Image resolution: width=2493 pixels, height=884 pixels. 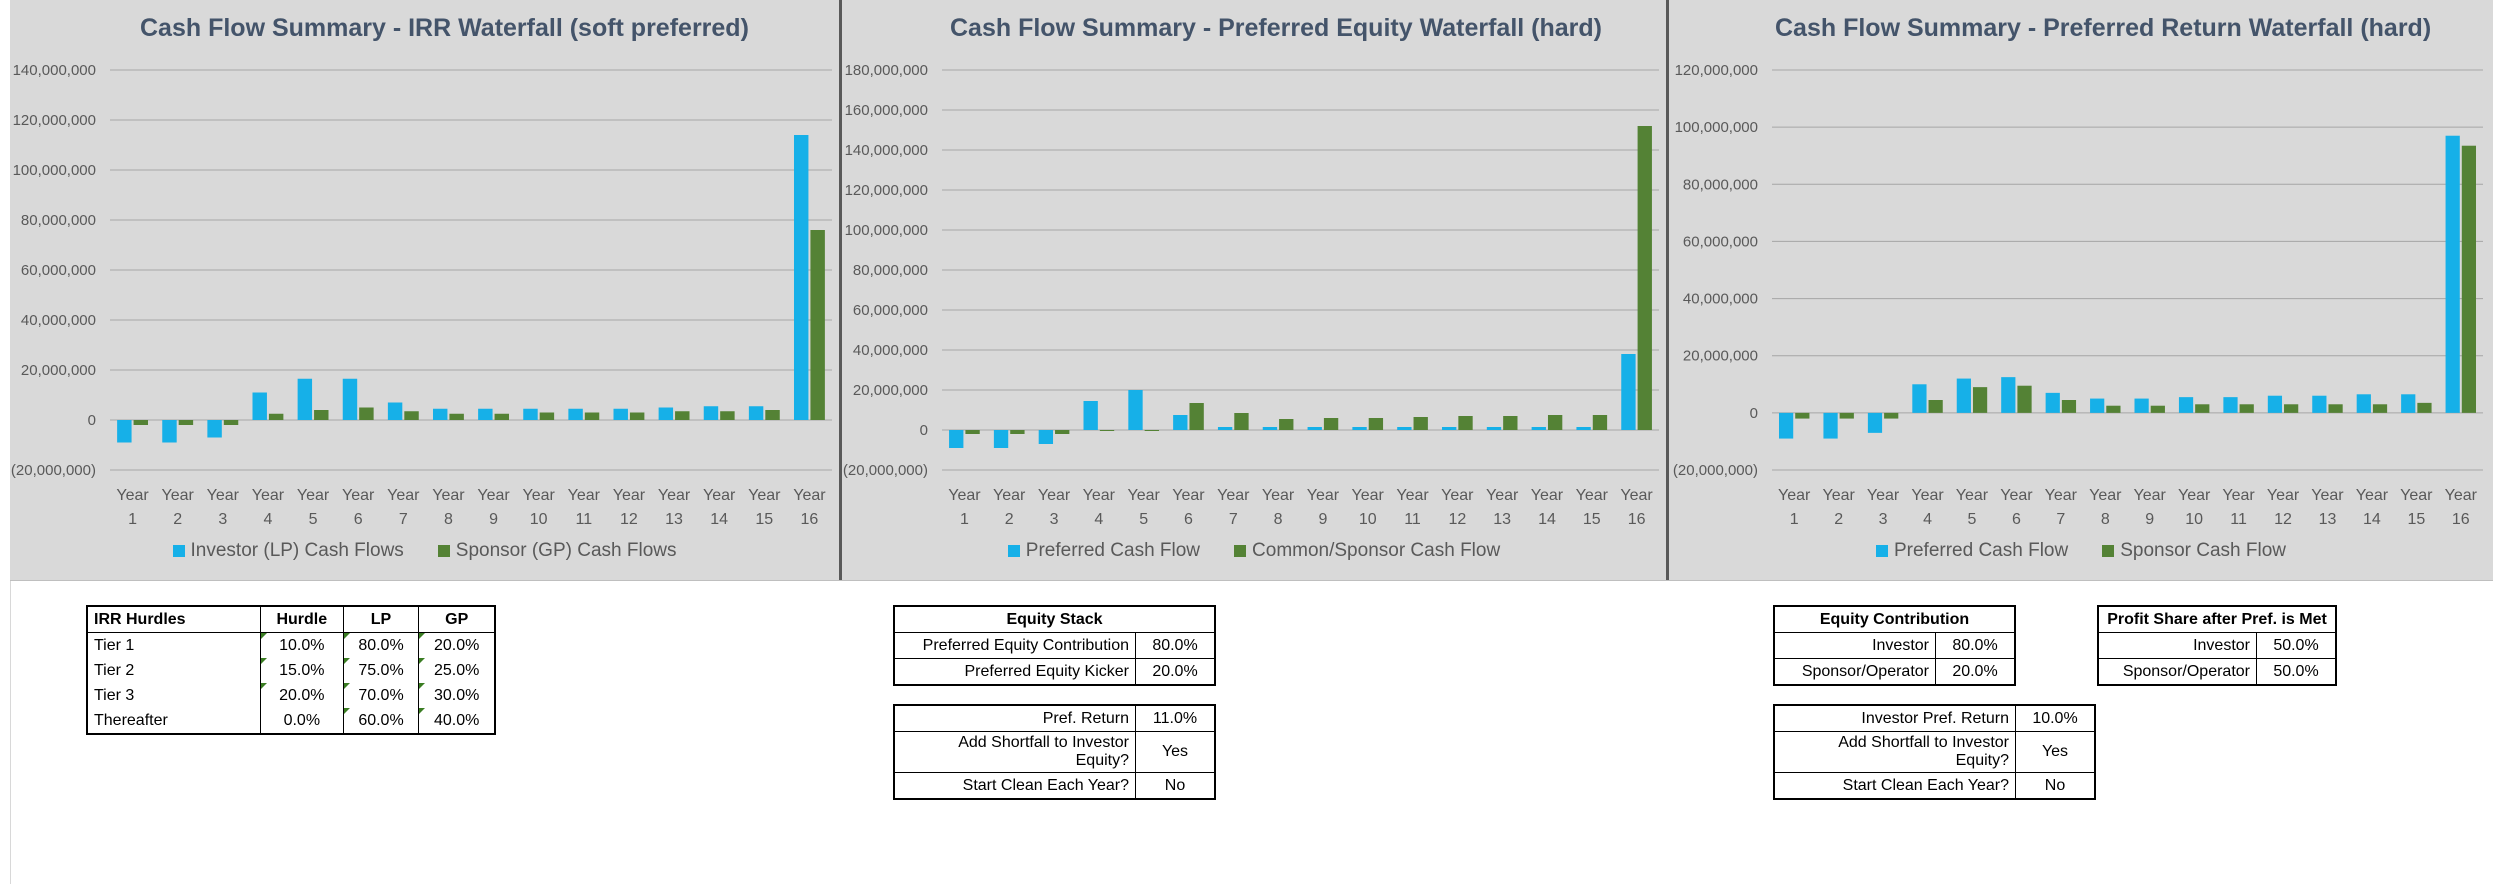 What do you see at coordinates (1894, 620) in the screenshot?
I see `equity-contribution-title: Equity Contribution` at bounding box center [1894, 620].